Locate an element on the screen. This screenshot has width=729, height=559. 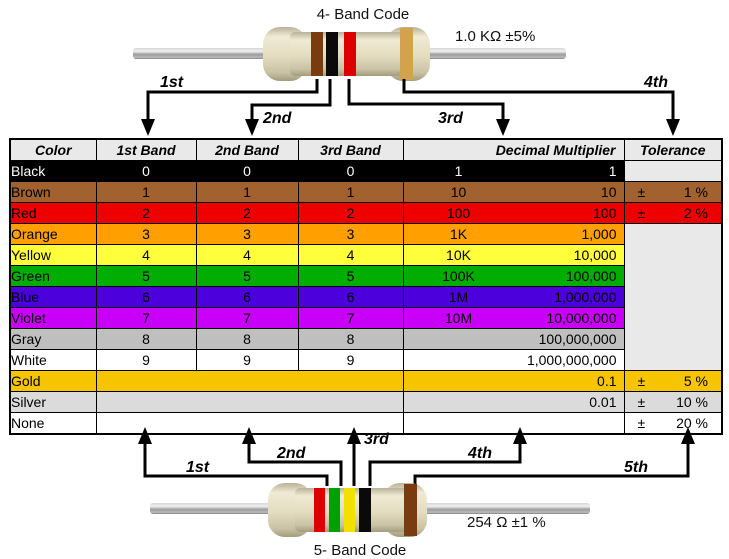
multiplier-long: 10 is located at coordinates (608, 192).